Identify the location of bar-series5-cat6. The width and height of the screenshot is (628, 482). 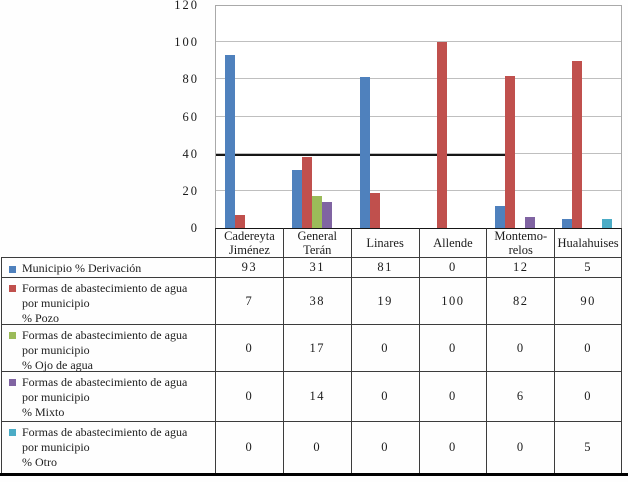
(607, 223).